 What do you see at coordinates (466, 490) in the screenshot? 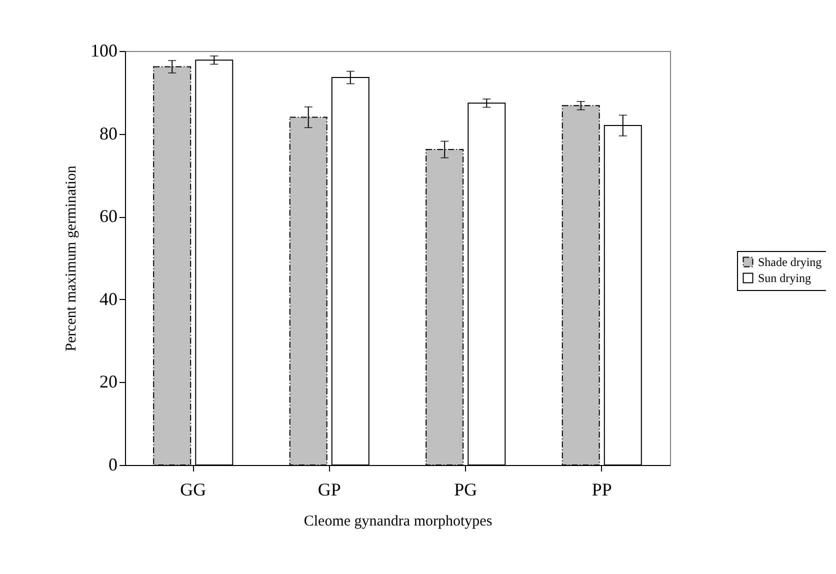
I see `x-tick-label: PG` at bounding box center [466, 490].